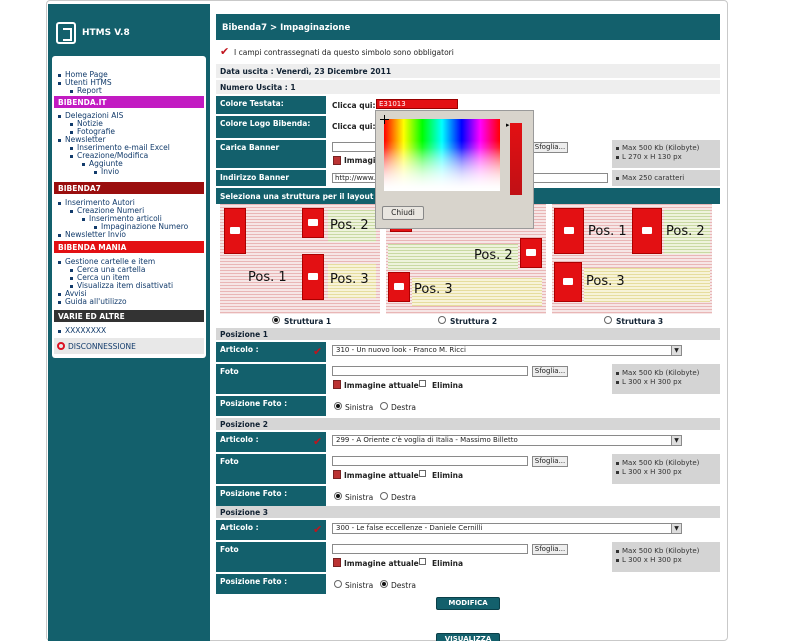 This screenshot has width=800, height=641. Describe the element at coordinates (129, 188) in the screenshot. I see `section-bibenda7: BIBENDA7` at that location.